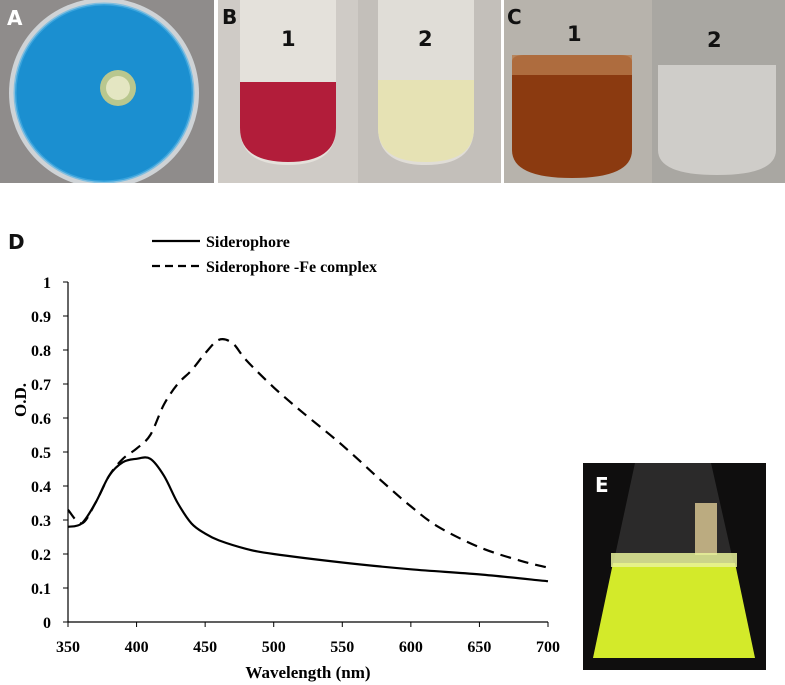  What do you see at coordinates (674, 610) in the screenshot?
I see `yellow-culture` at bounding box center [674, 610].